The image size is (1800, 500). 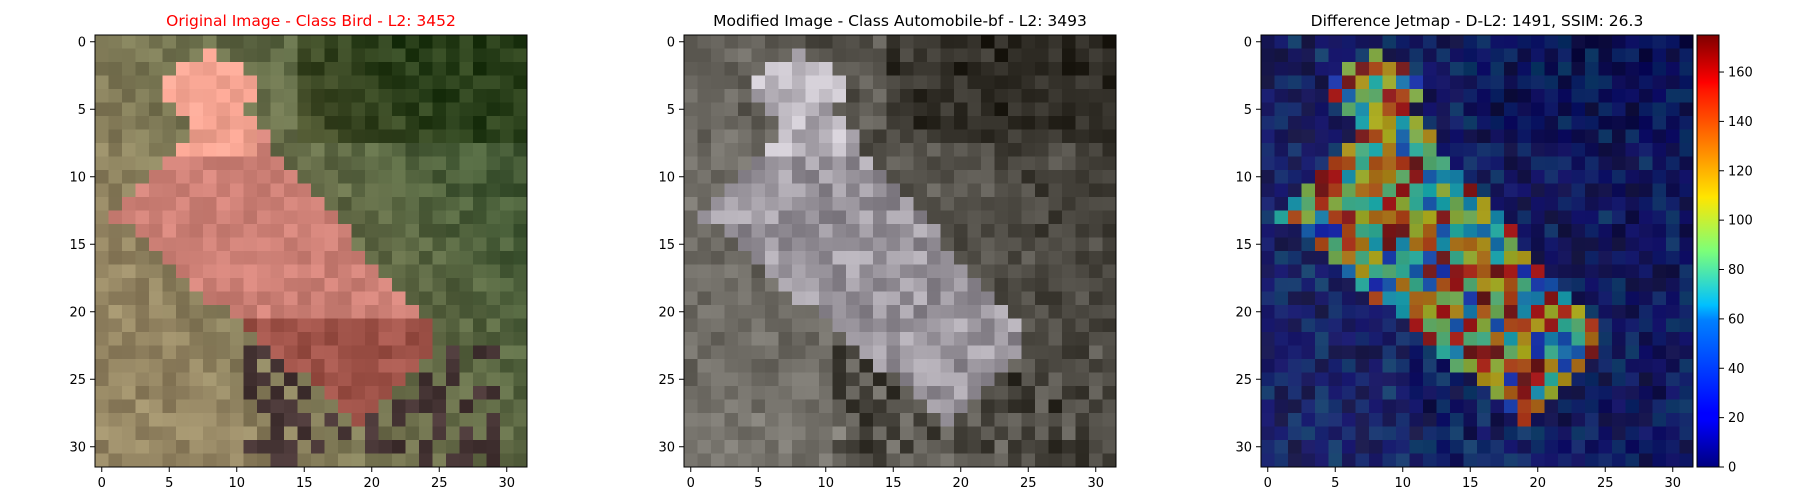 What do you see at coordinates (77, 177) in the screenshot?
I see `y-tick-label: 10` at bounding box center [77, 177].